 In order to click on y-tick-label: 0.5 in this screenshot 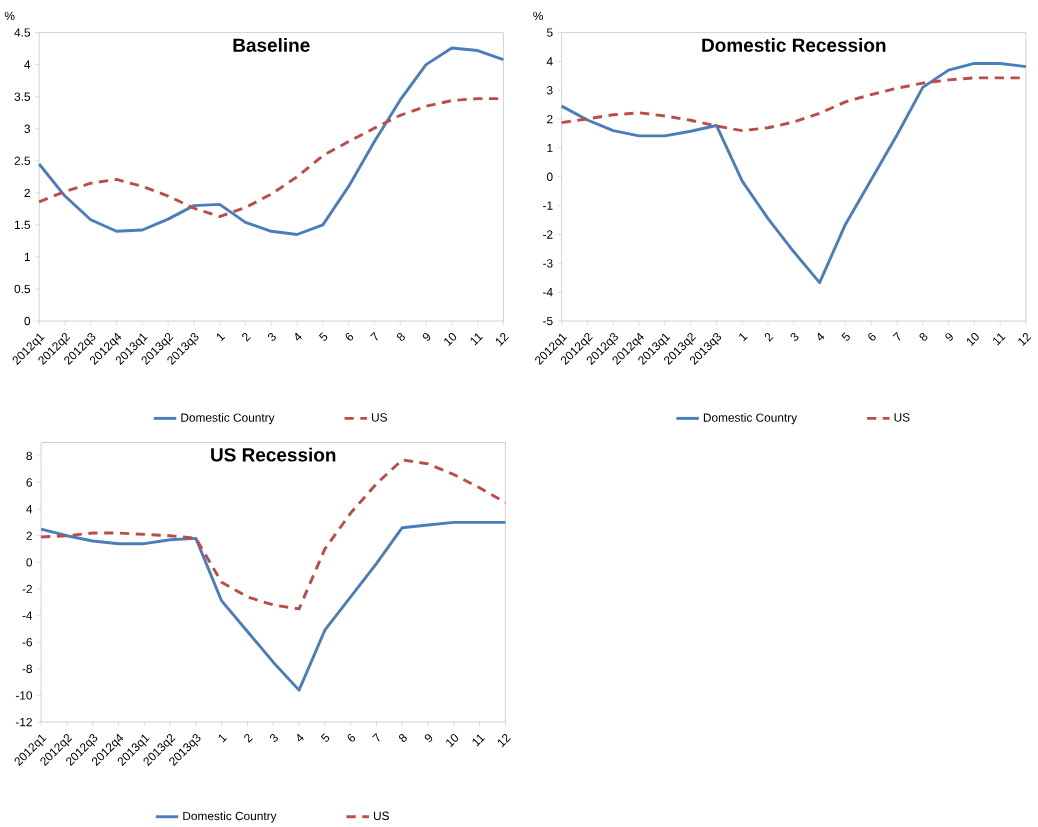, I will do `click(22, 289)`.